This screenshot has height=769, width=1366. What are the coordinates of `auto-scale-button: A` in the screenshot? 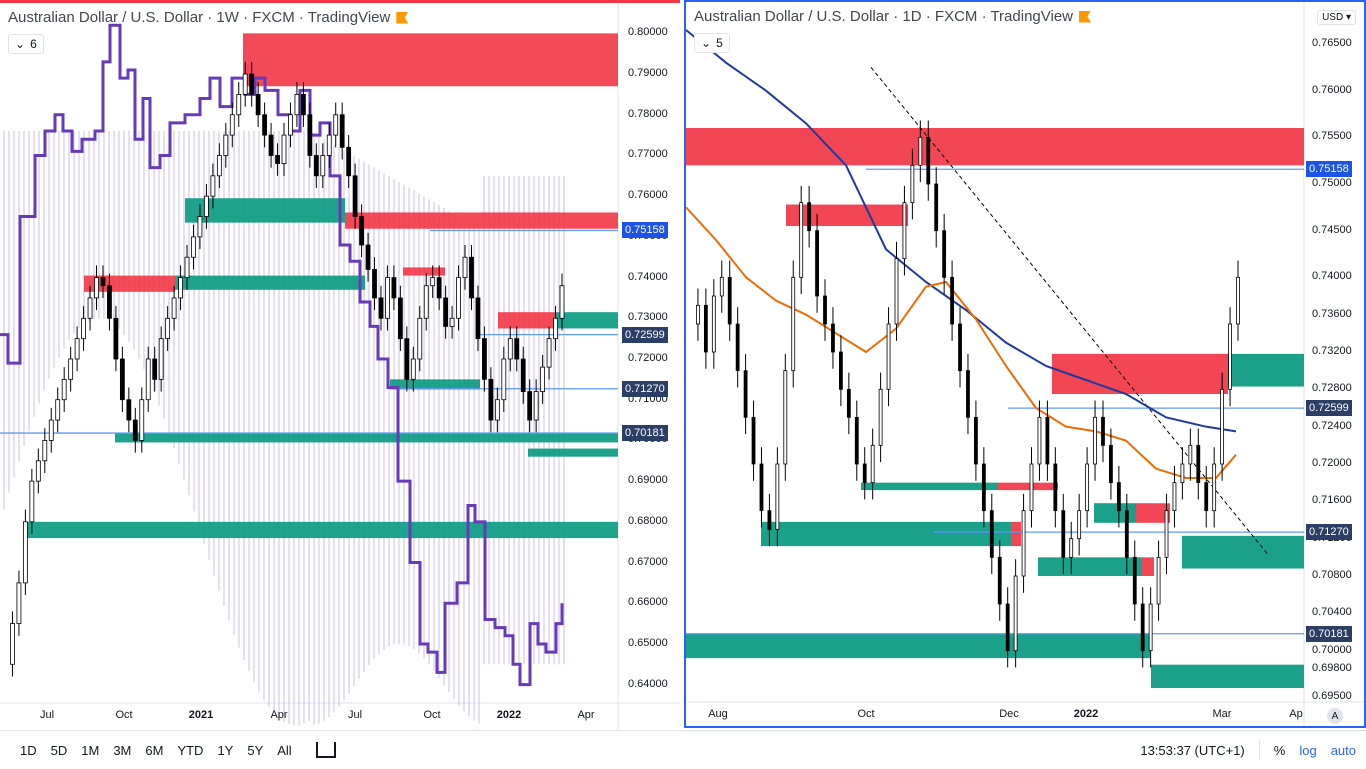 It's located at (1335, 716).